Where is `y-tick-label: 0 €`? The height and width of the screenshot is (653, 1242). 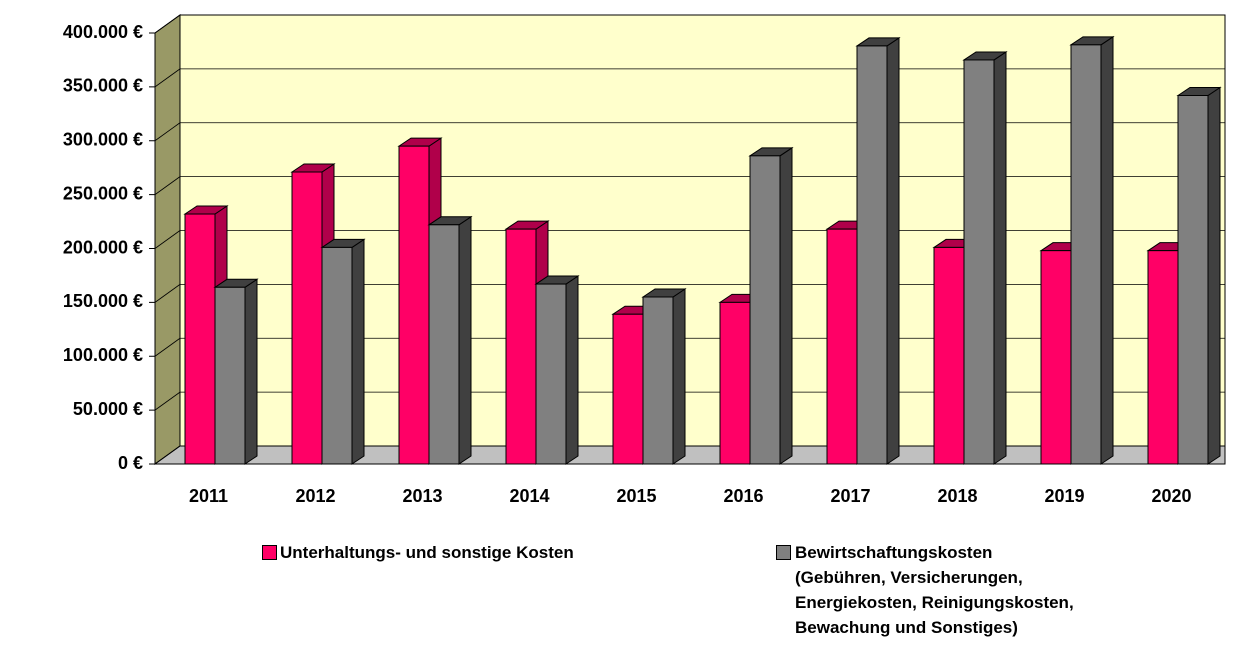
y-tick-label: 0 € is located at coordinates (130, 463).